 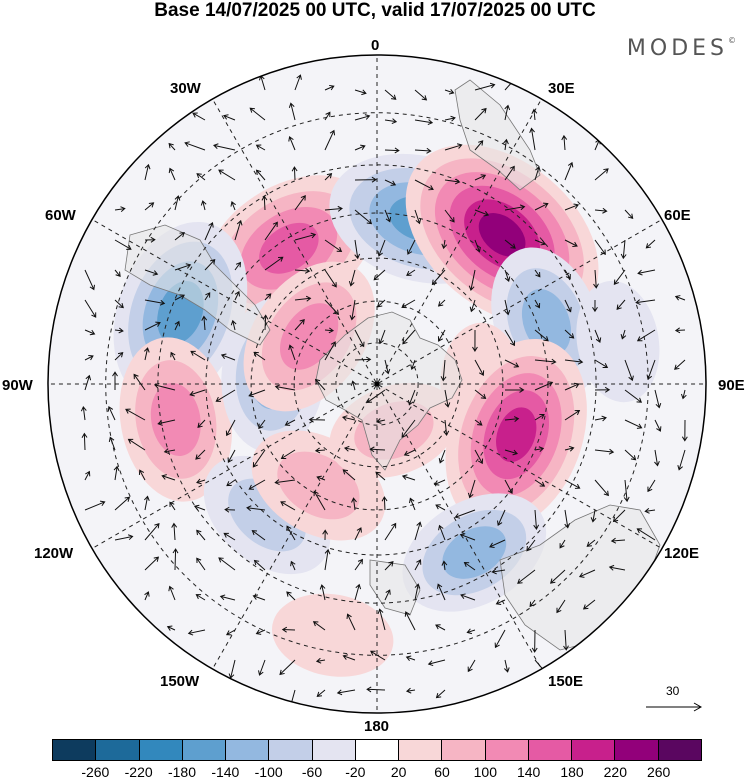 I want to click on label-lon-90e: 90E, so click(x=731, y=385).